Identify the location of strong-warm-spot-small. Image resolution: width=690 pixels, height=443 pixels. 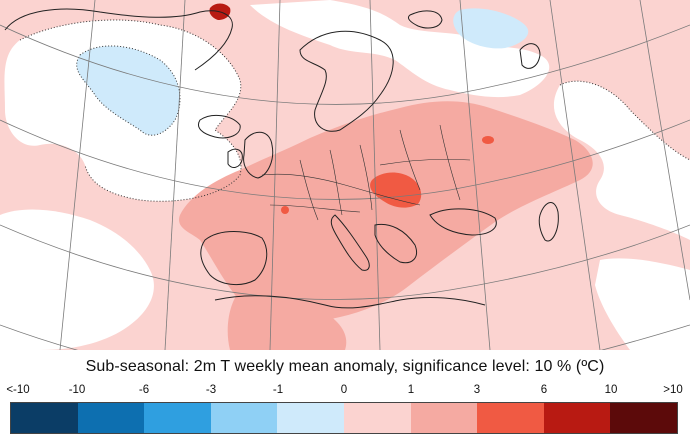
(285, 210).